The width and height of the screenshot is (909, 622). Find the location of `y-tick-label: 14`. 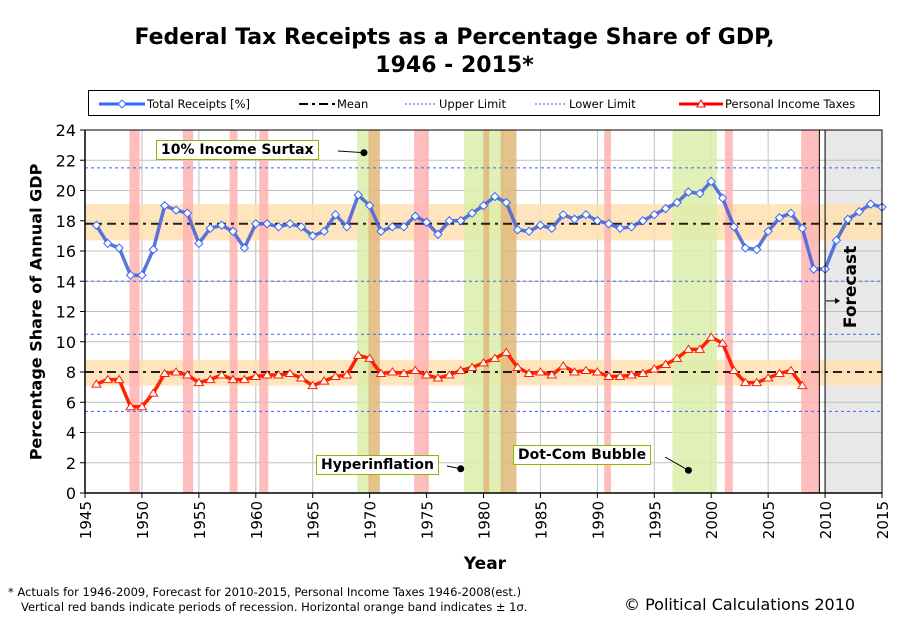

y-tick-label: 14 is located at coordinates (66, 281).